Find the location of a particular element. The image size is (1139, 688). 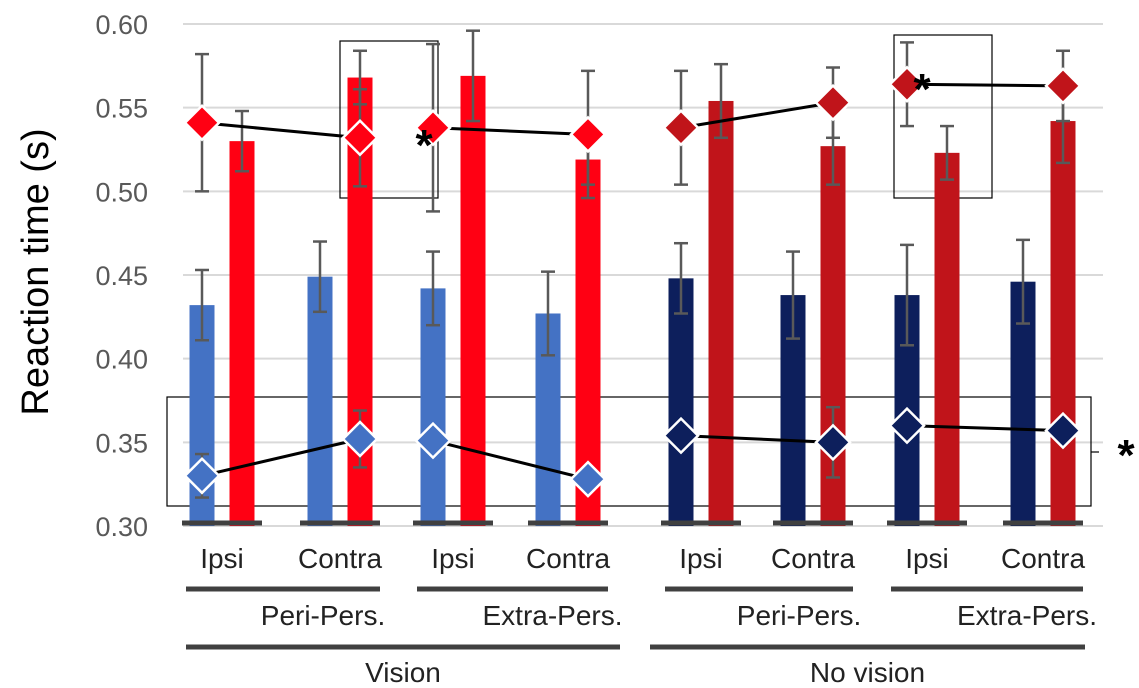

y-tick-label: 0.35 is located at coordinates (121, 443).